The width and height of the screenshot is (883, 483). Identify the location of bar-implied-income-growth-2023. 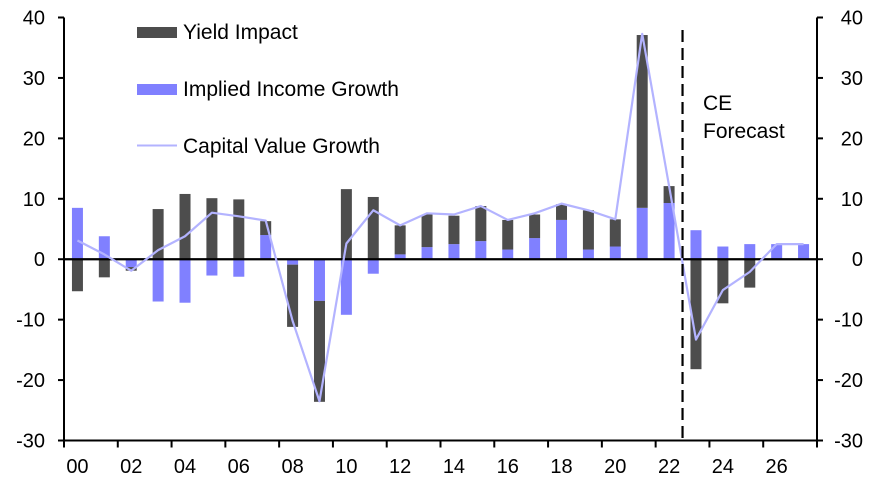
(696, 245).